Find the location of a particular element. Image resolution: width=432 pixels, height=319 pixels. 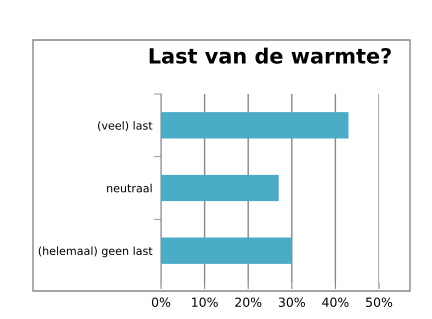

y-tick-label: neutraal is located at coordinates (129, 188).